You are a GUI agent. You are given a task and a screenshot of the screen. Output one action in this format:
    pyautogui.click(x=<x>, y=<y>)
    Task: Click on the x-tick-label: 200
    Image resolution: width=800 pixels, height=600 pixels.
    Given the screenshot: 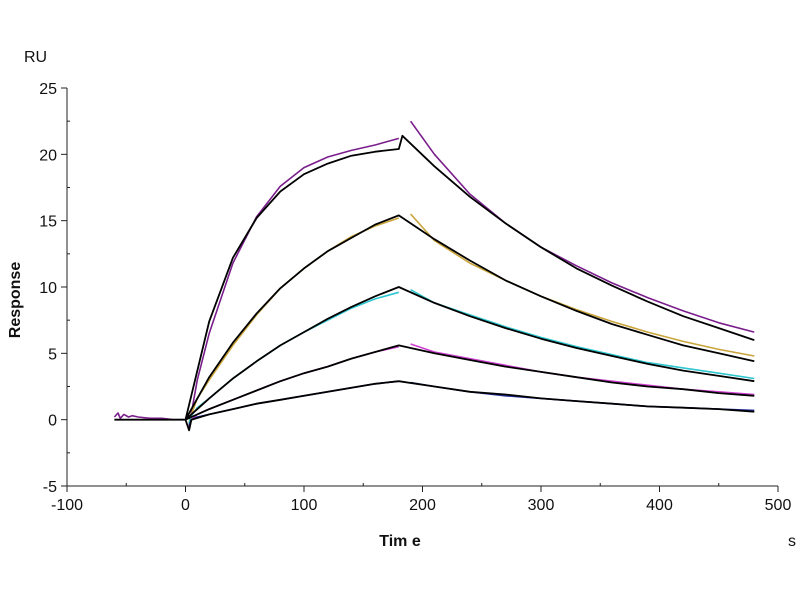 What is the action you would take?
    pyautogui.click(x=422, y=505)
    